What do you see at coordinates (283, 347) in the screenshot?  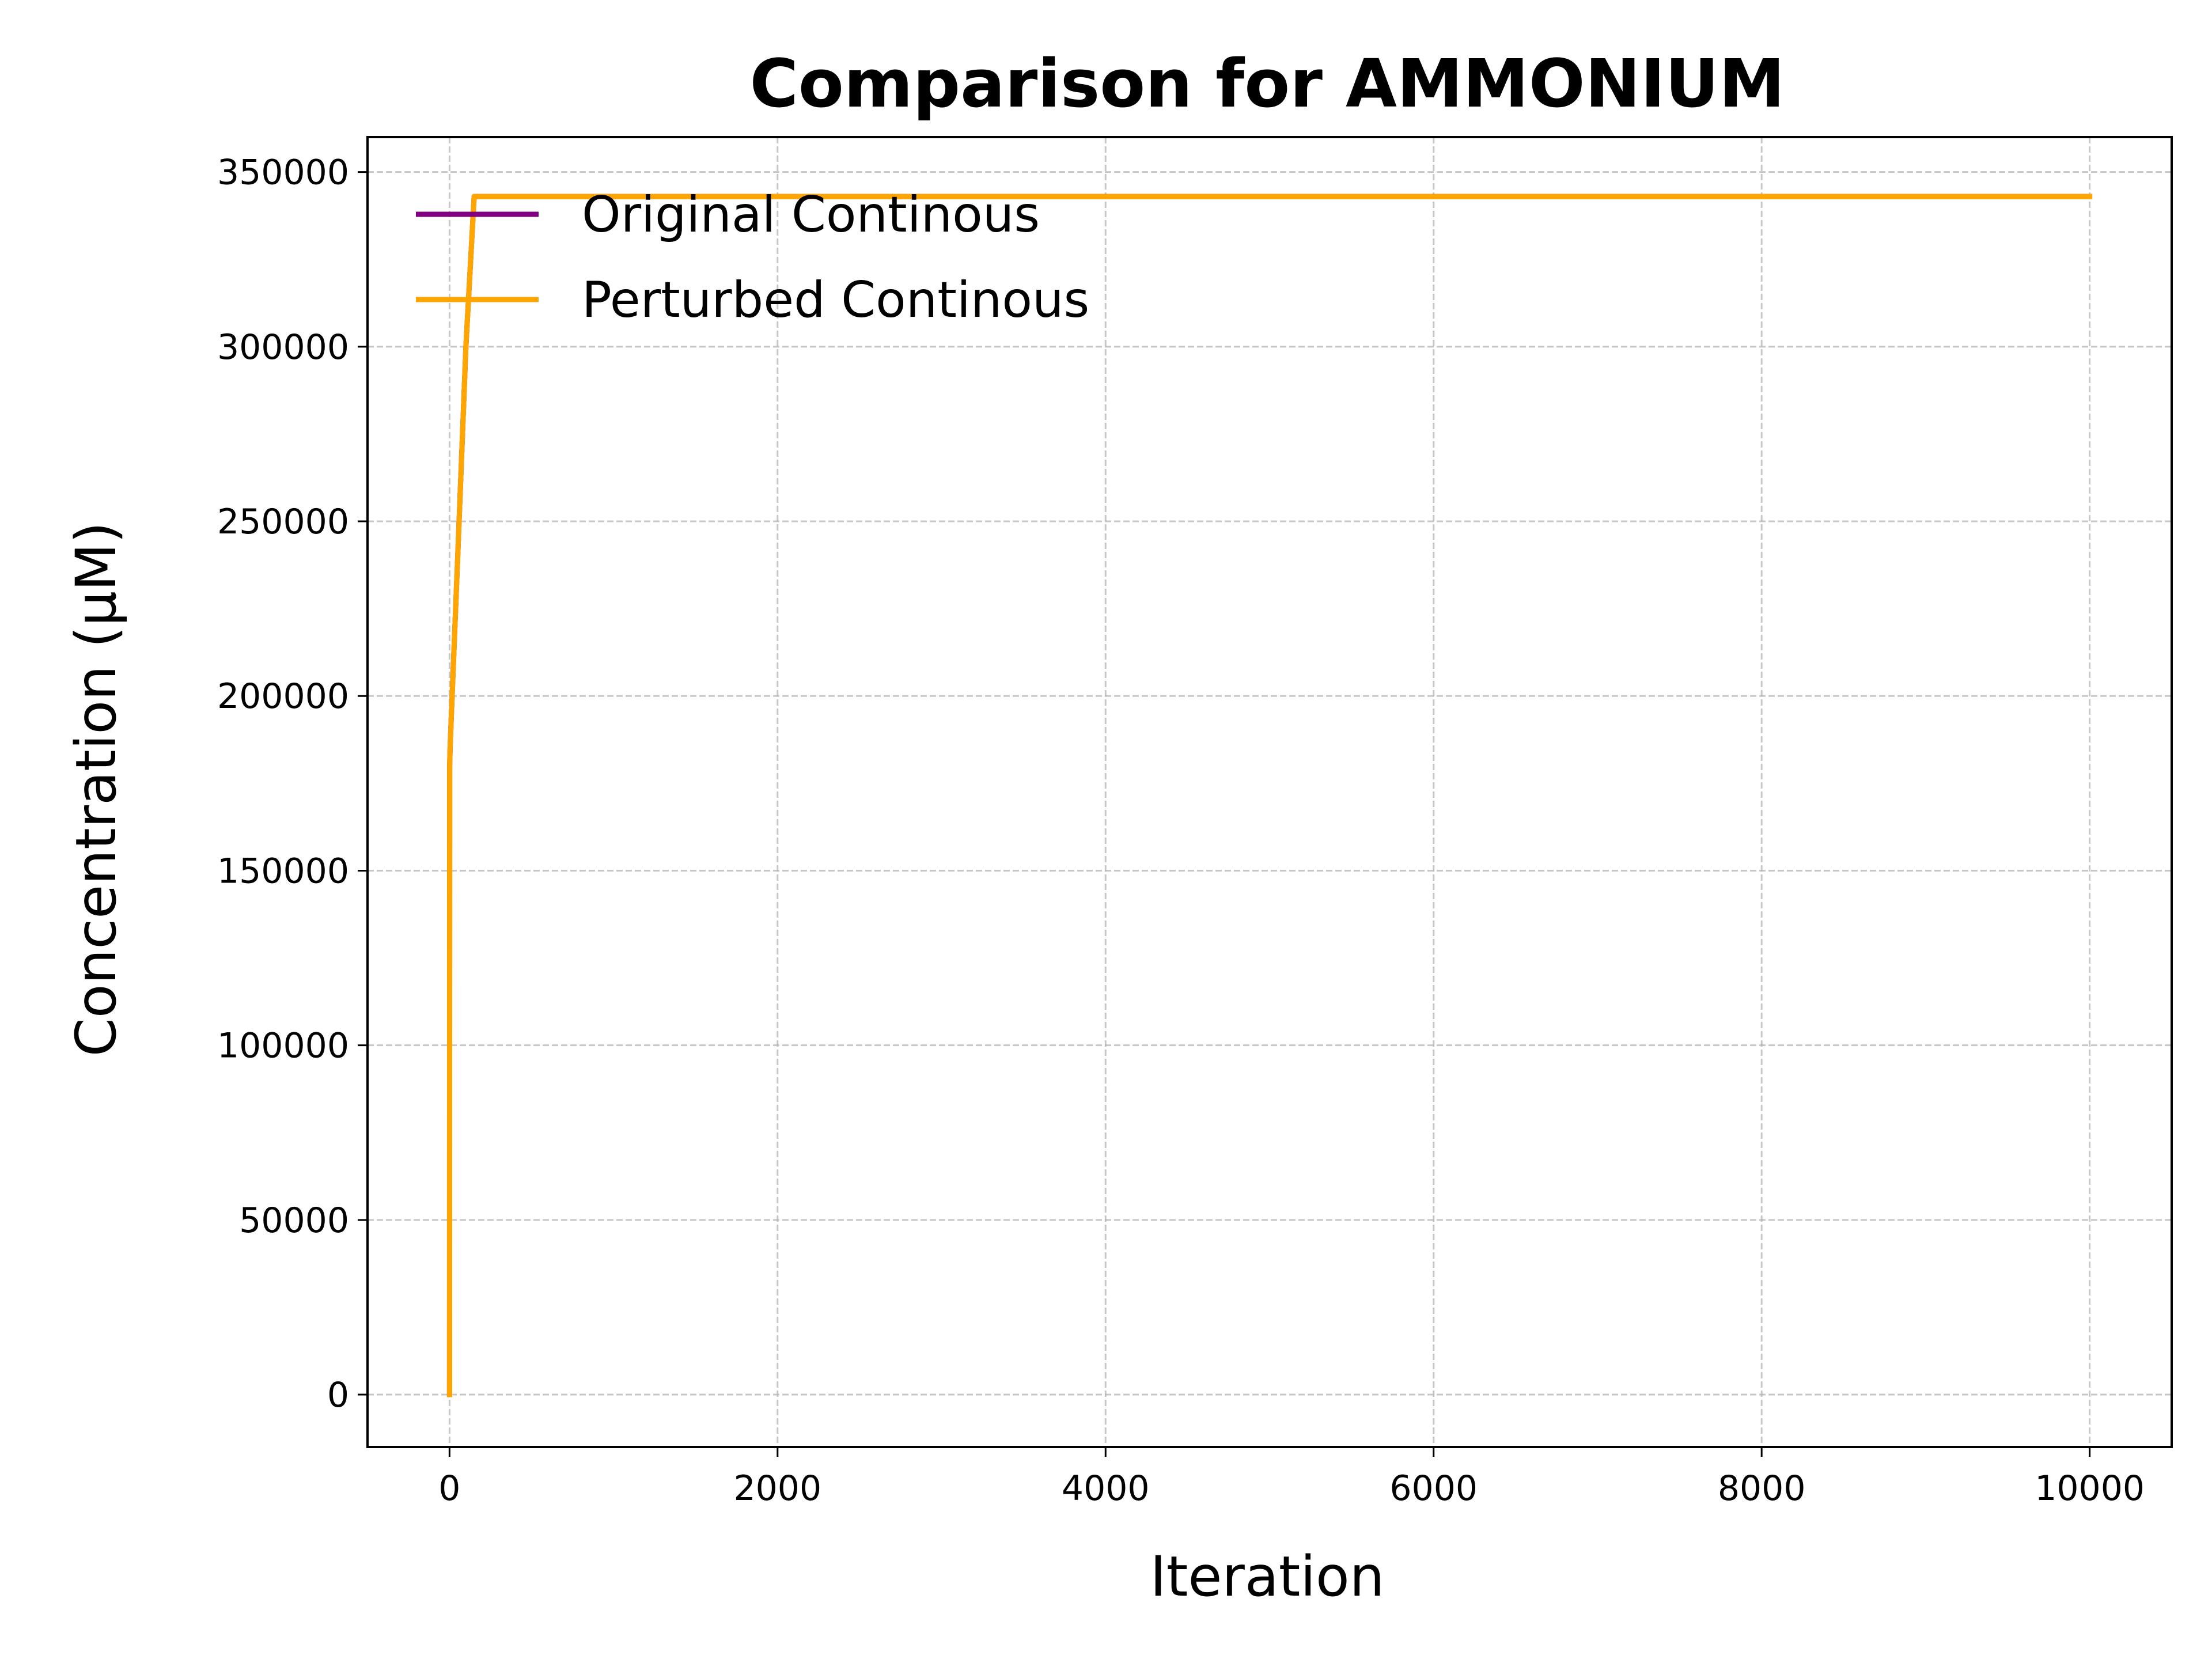 I see `y-tick-label: 300000` at bounding box center [283, 347].